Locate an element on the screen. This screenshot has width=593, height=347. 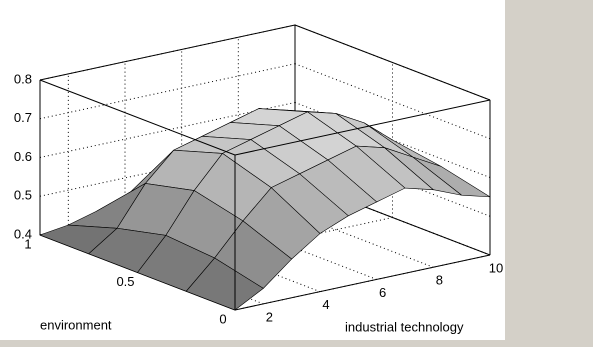
grid-line is located at coordinates (336, 229).